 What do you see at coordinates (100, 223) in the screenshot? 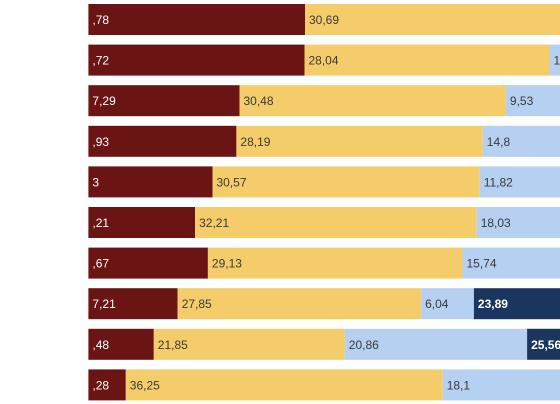
I see `data-label: ,21` at bounding box center [100, 223].